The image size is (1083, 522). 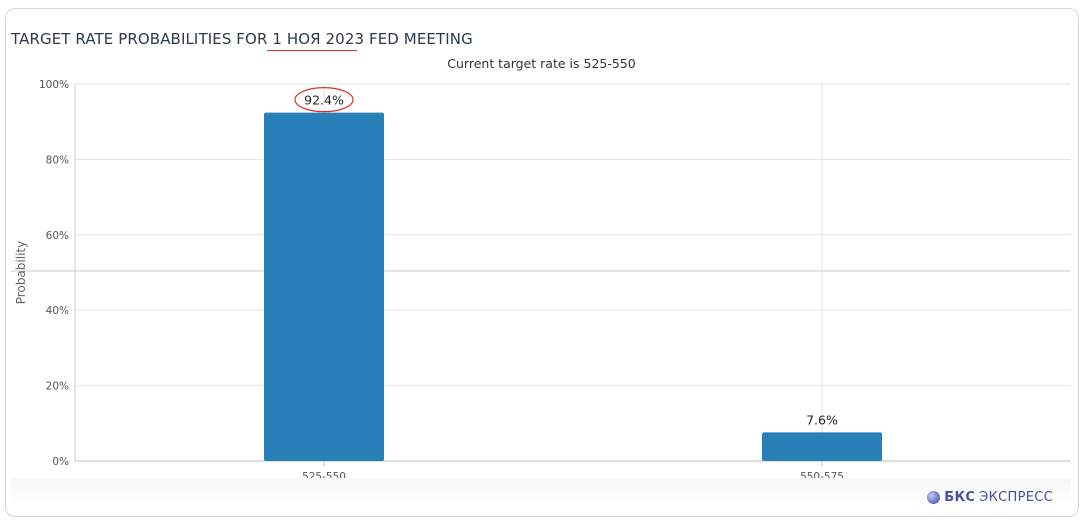 What do you see at coordinates (1016, 497) in the screenshot?
I see `brand-subtitle: ЭКСПРЕСС` at bounding box center [1016, 497].